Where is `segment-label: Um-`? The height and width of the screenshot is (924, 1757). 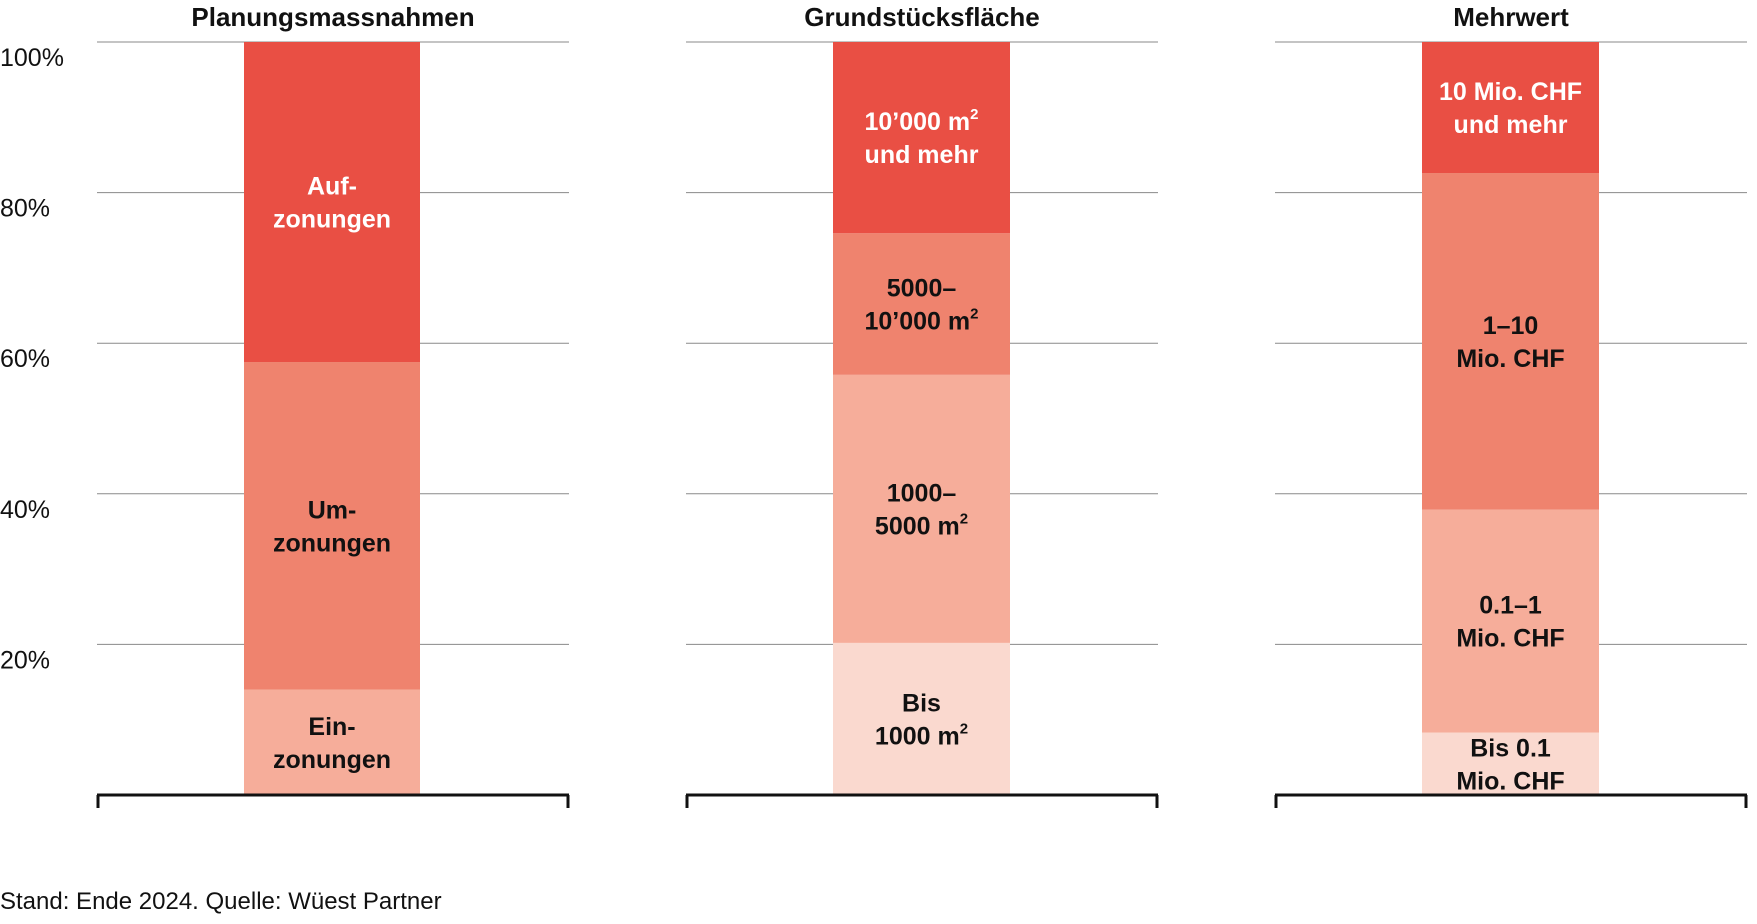 segment-label: Um- is located at coordinates (332, 510).